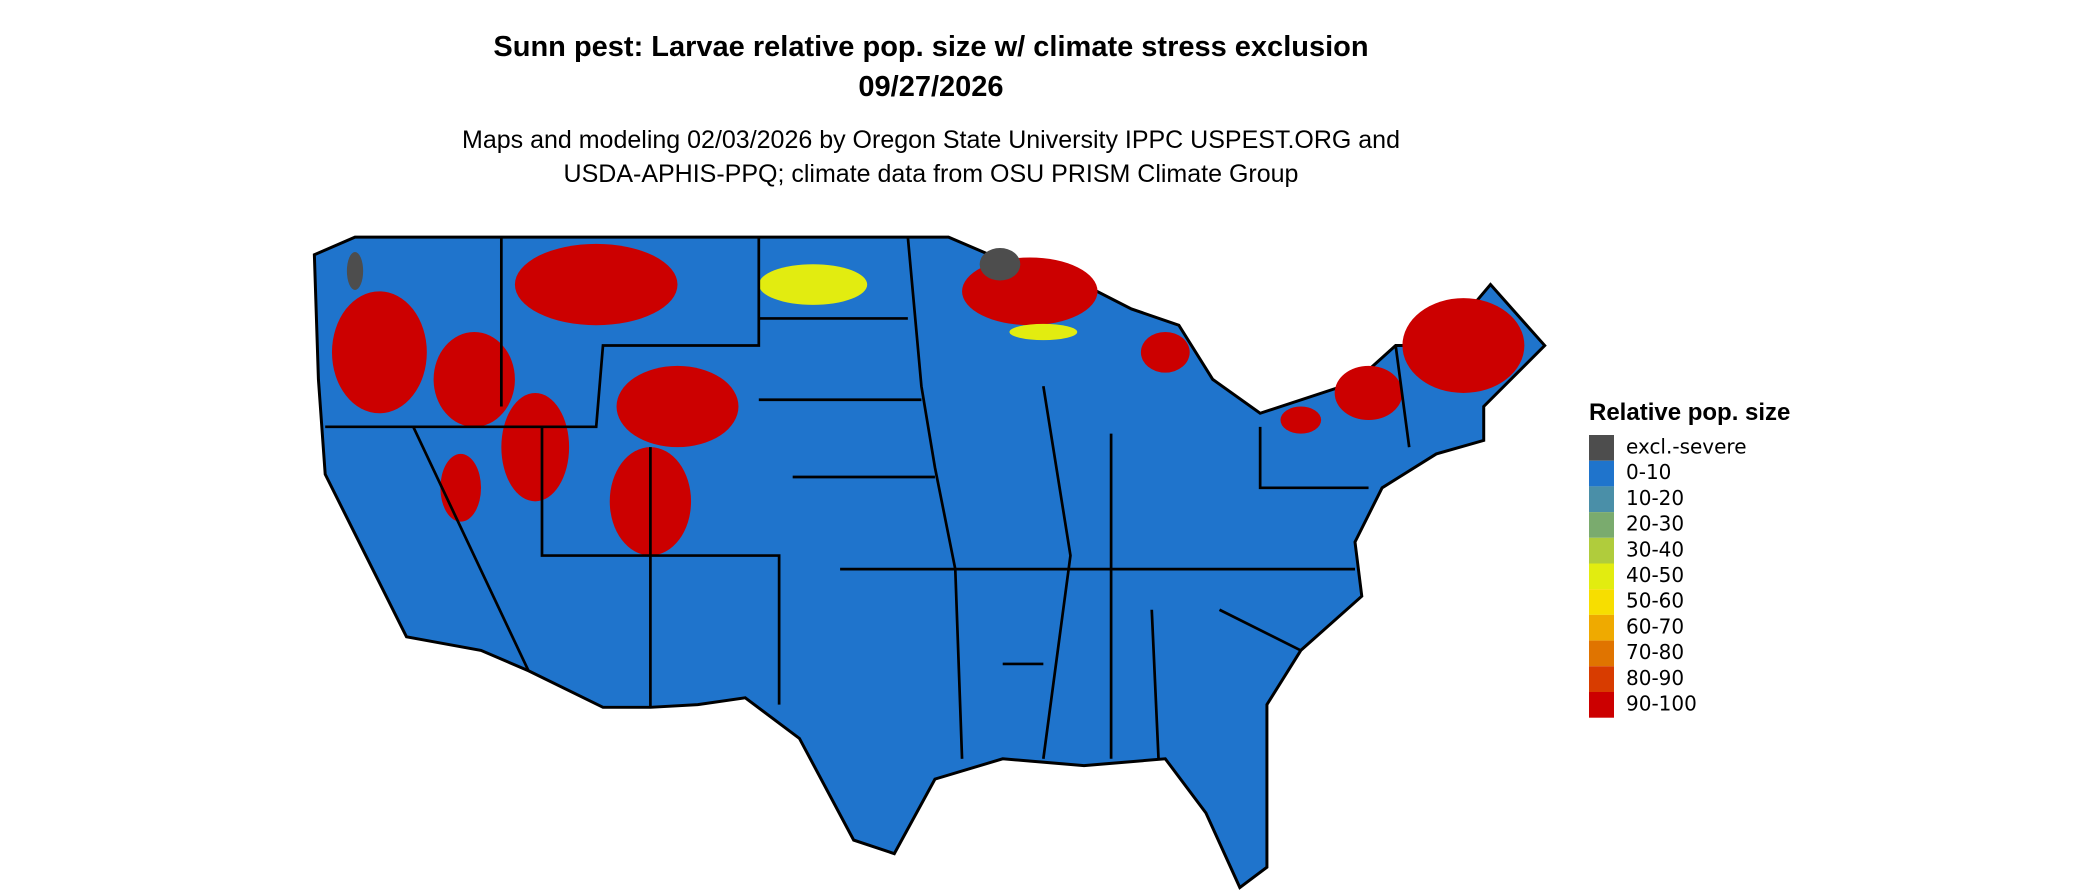 The image size is (2100, 892). What do you see at coordinates (1648, 472) in the screenshot?
I see `legend-label: 0-10` at bounding box center [1648, 472].